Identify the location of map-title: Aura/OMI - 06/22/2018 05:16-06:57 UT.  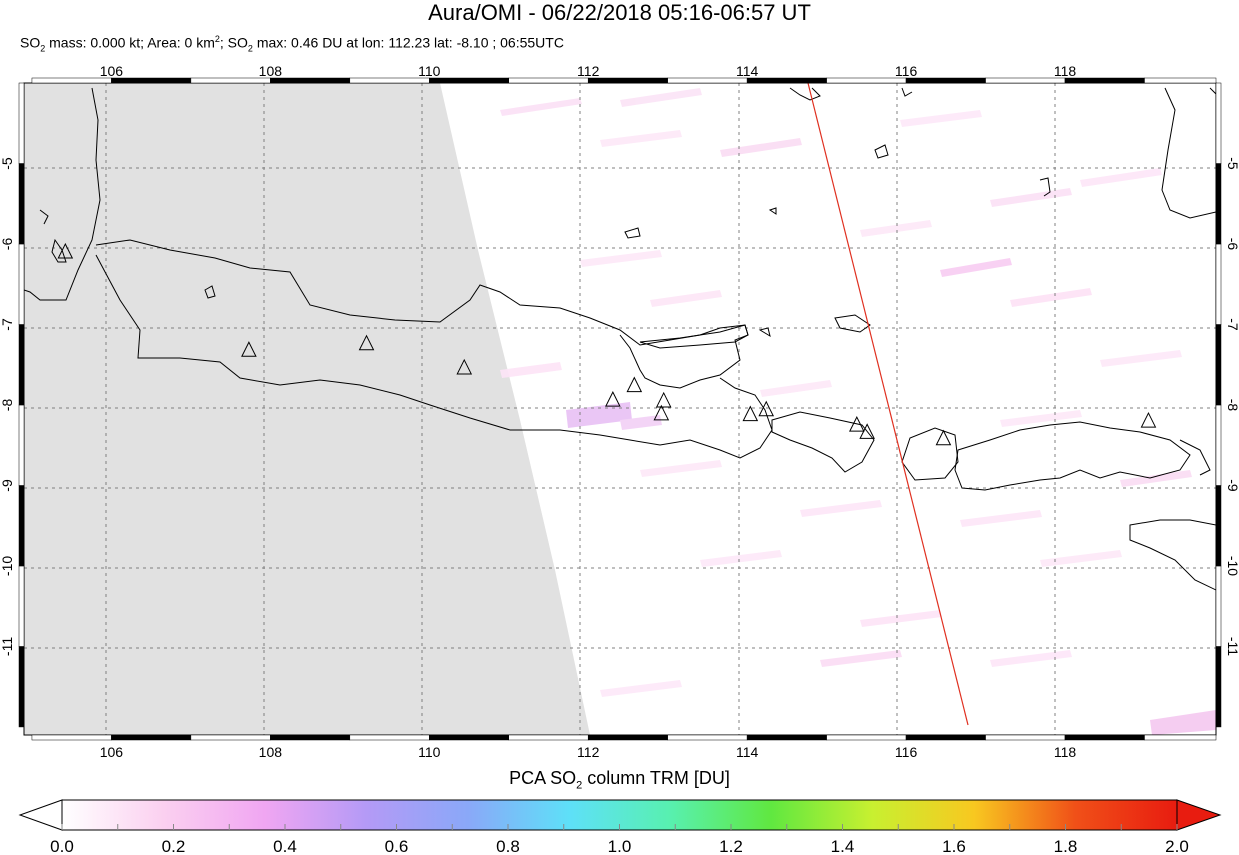
(619, 12).